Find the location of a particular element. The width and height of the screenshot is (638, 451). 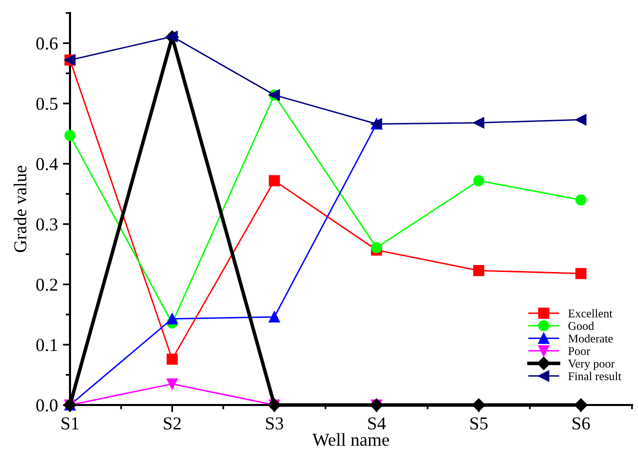

x-tick-label: S6 is located at coordinates (581, 423).